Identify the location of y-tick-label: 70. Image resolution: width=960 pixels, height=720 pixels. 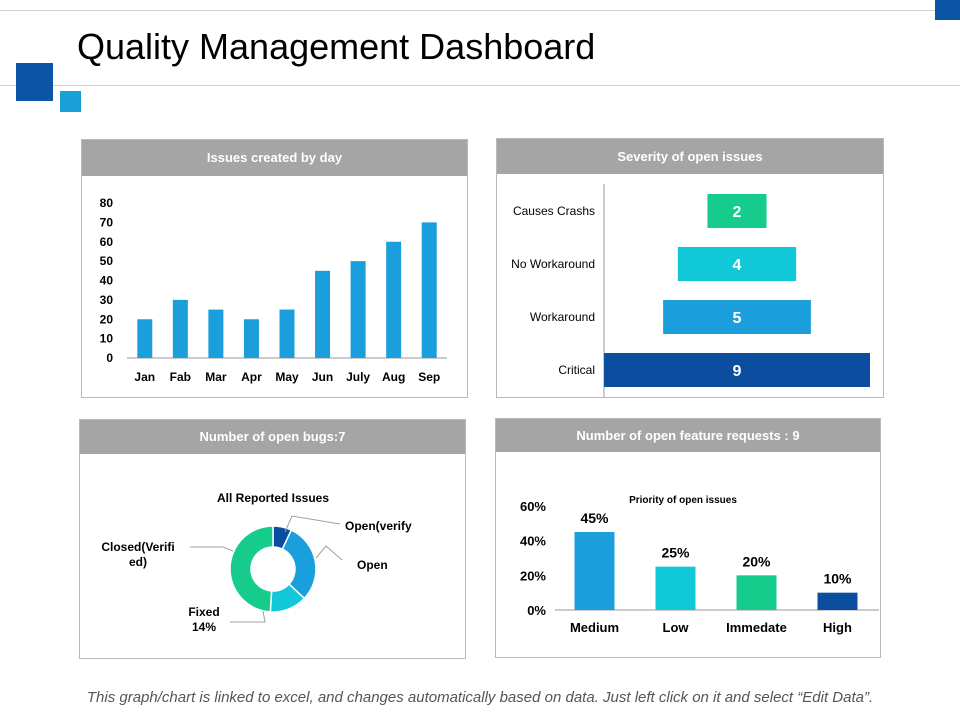
(107, 222).